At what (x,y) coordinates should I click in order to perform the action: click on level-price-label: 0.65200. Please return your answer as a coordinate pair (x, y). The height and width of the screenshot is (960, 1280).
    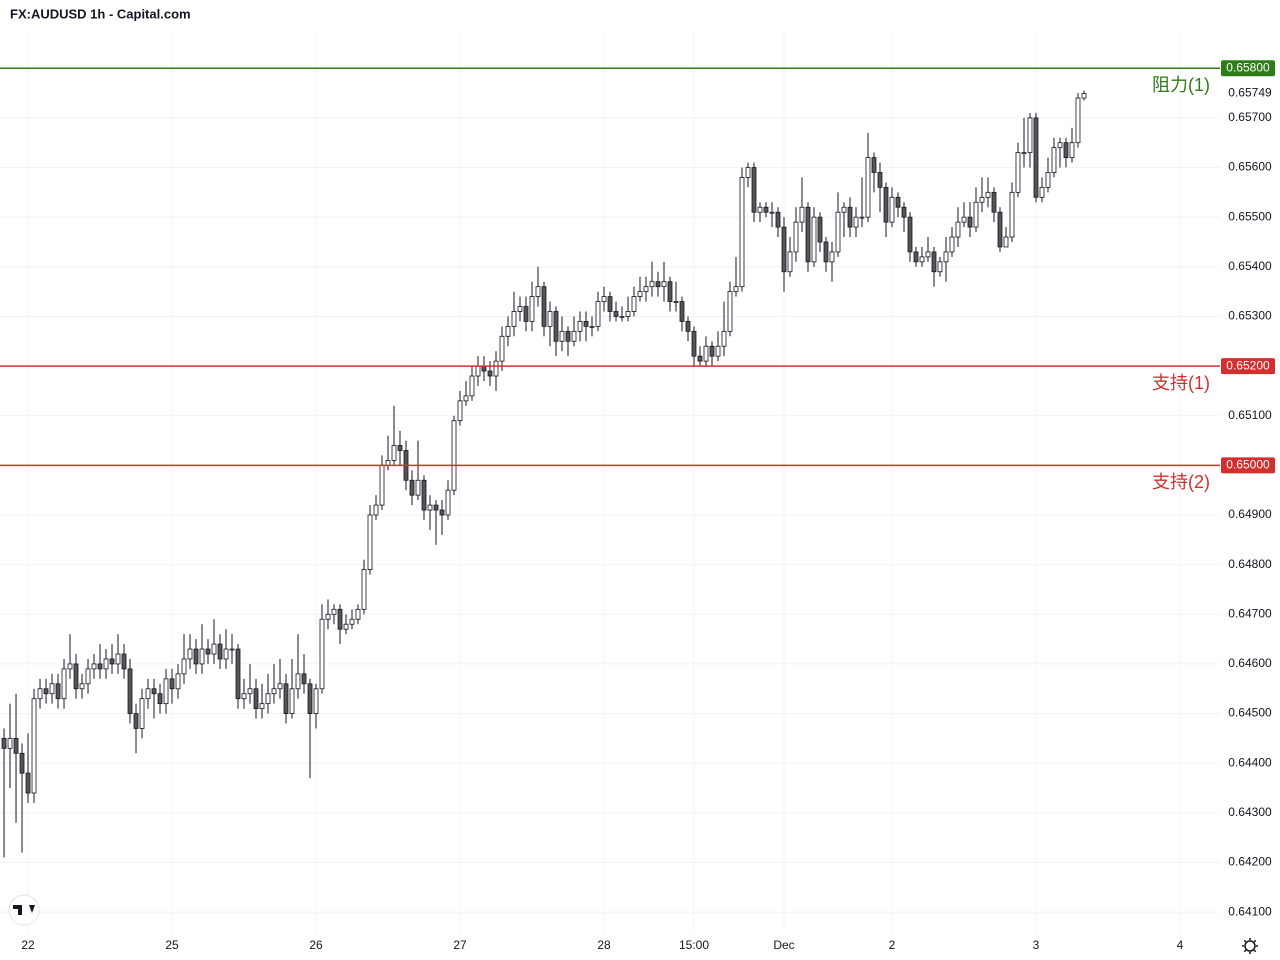
    Looking at the image, I should click on (1248, 365).